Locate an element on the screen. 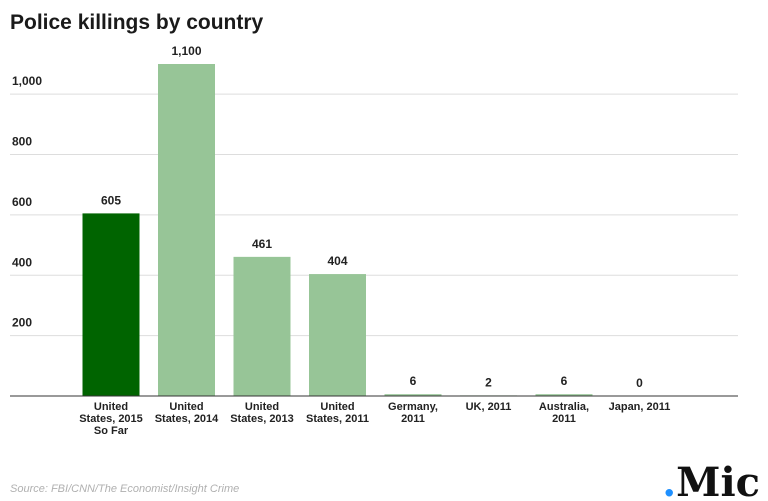 The height and width of the screenshot is (501, 768). bar-value-label: 0 is located at coordinates (639, 383).